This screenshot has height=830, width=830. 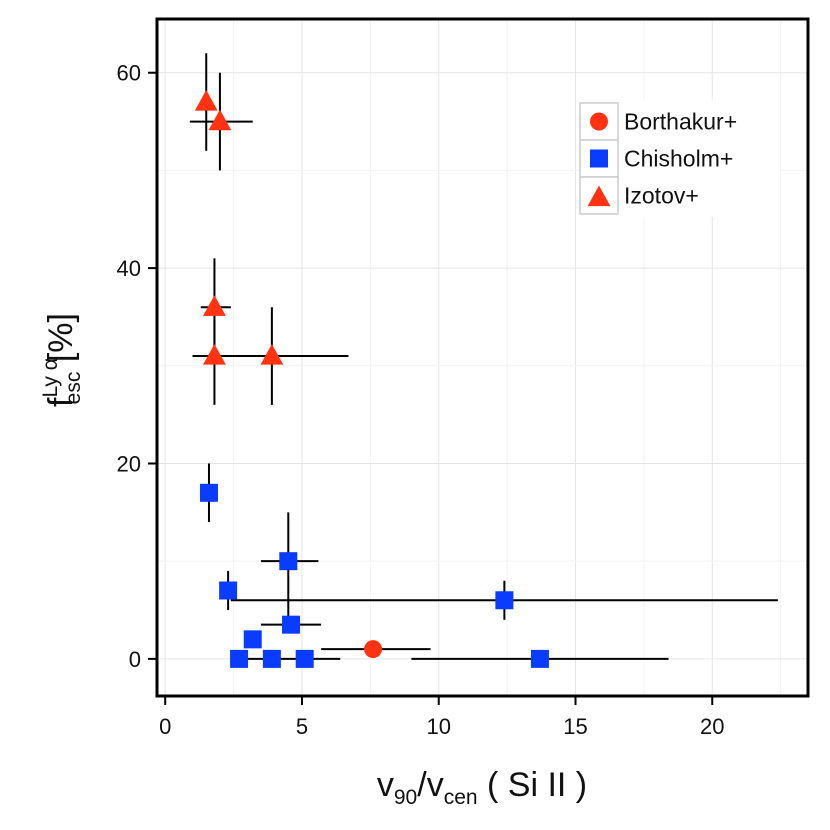 I want to click on legend: Borthakur+ Chisholm+ Izotov+, so click(x=679, y=158).